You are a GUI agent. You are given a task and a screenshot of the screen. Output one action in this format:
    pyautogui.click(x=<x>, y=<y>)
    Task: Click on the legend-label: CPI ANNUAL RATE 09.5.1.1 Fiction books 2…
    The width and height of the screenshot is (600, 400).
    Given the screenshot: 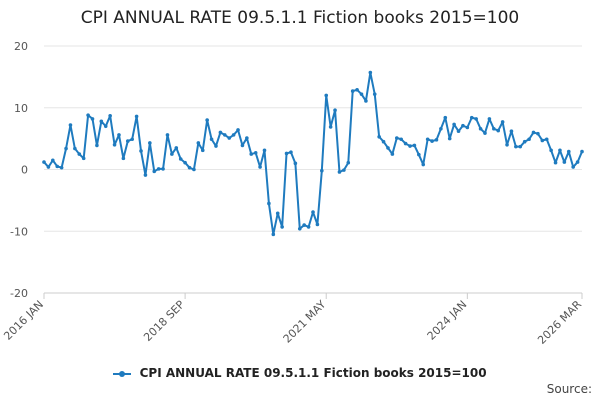 What is the action you would take?
    pyautogui.click(x=313, y=373)
    